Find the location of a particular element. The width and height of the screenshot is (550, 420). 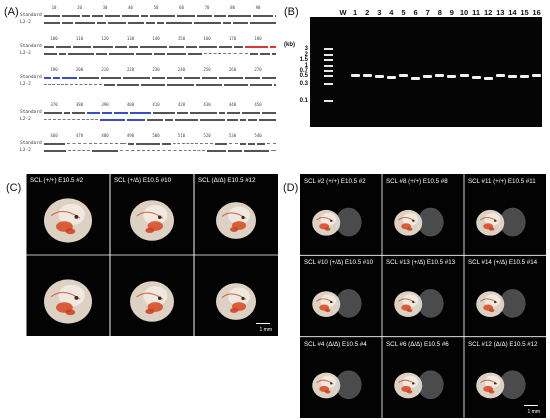

gel-lane-label: 4 is located at coordinates (391, 12).